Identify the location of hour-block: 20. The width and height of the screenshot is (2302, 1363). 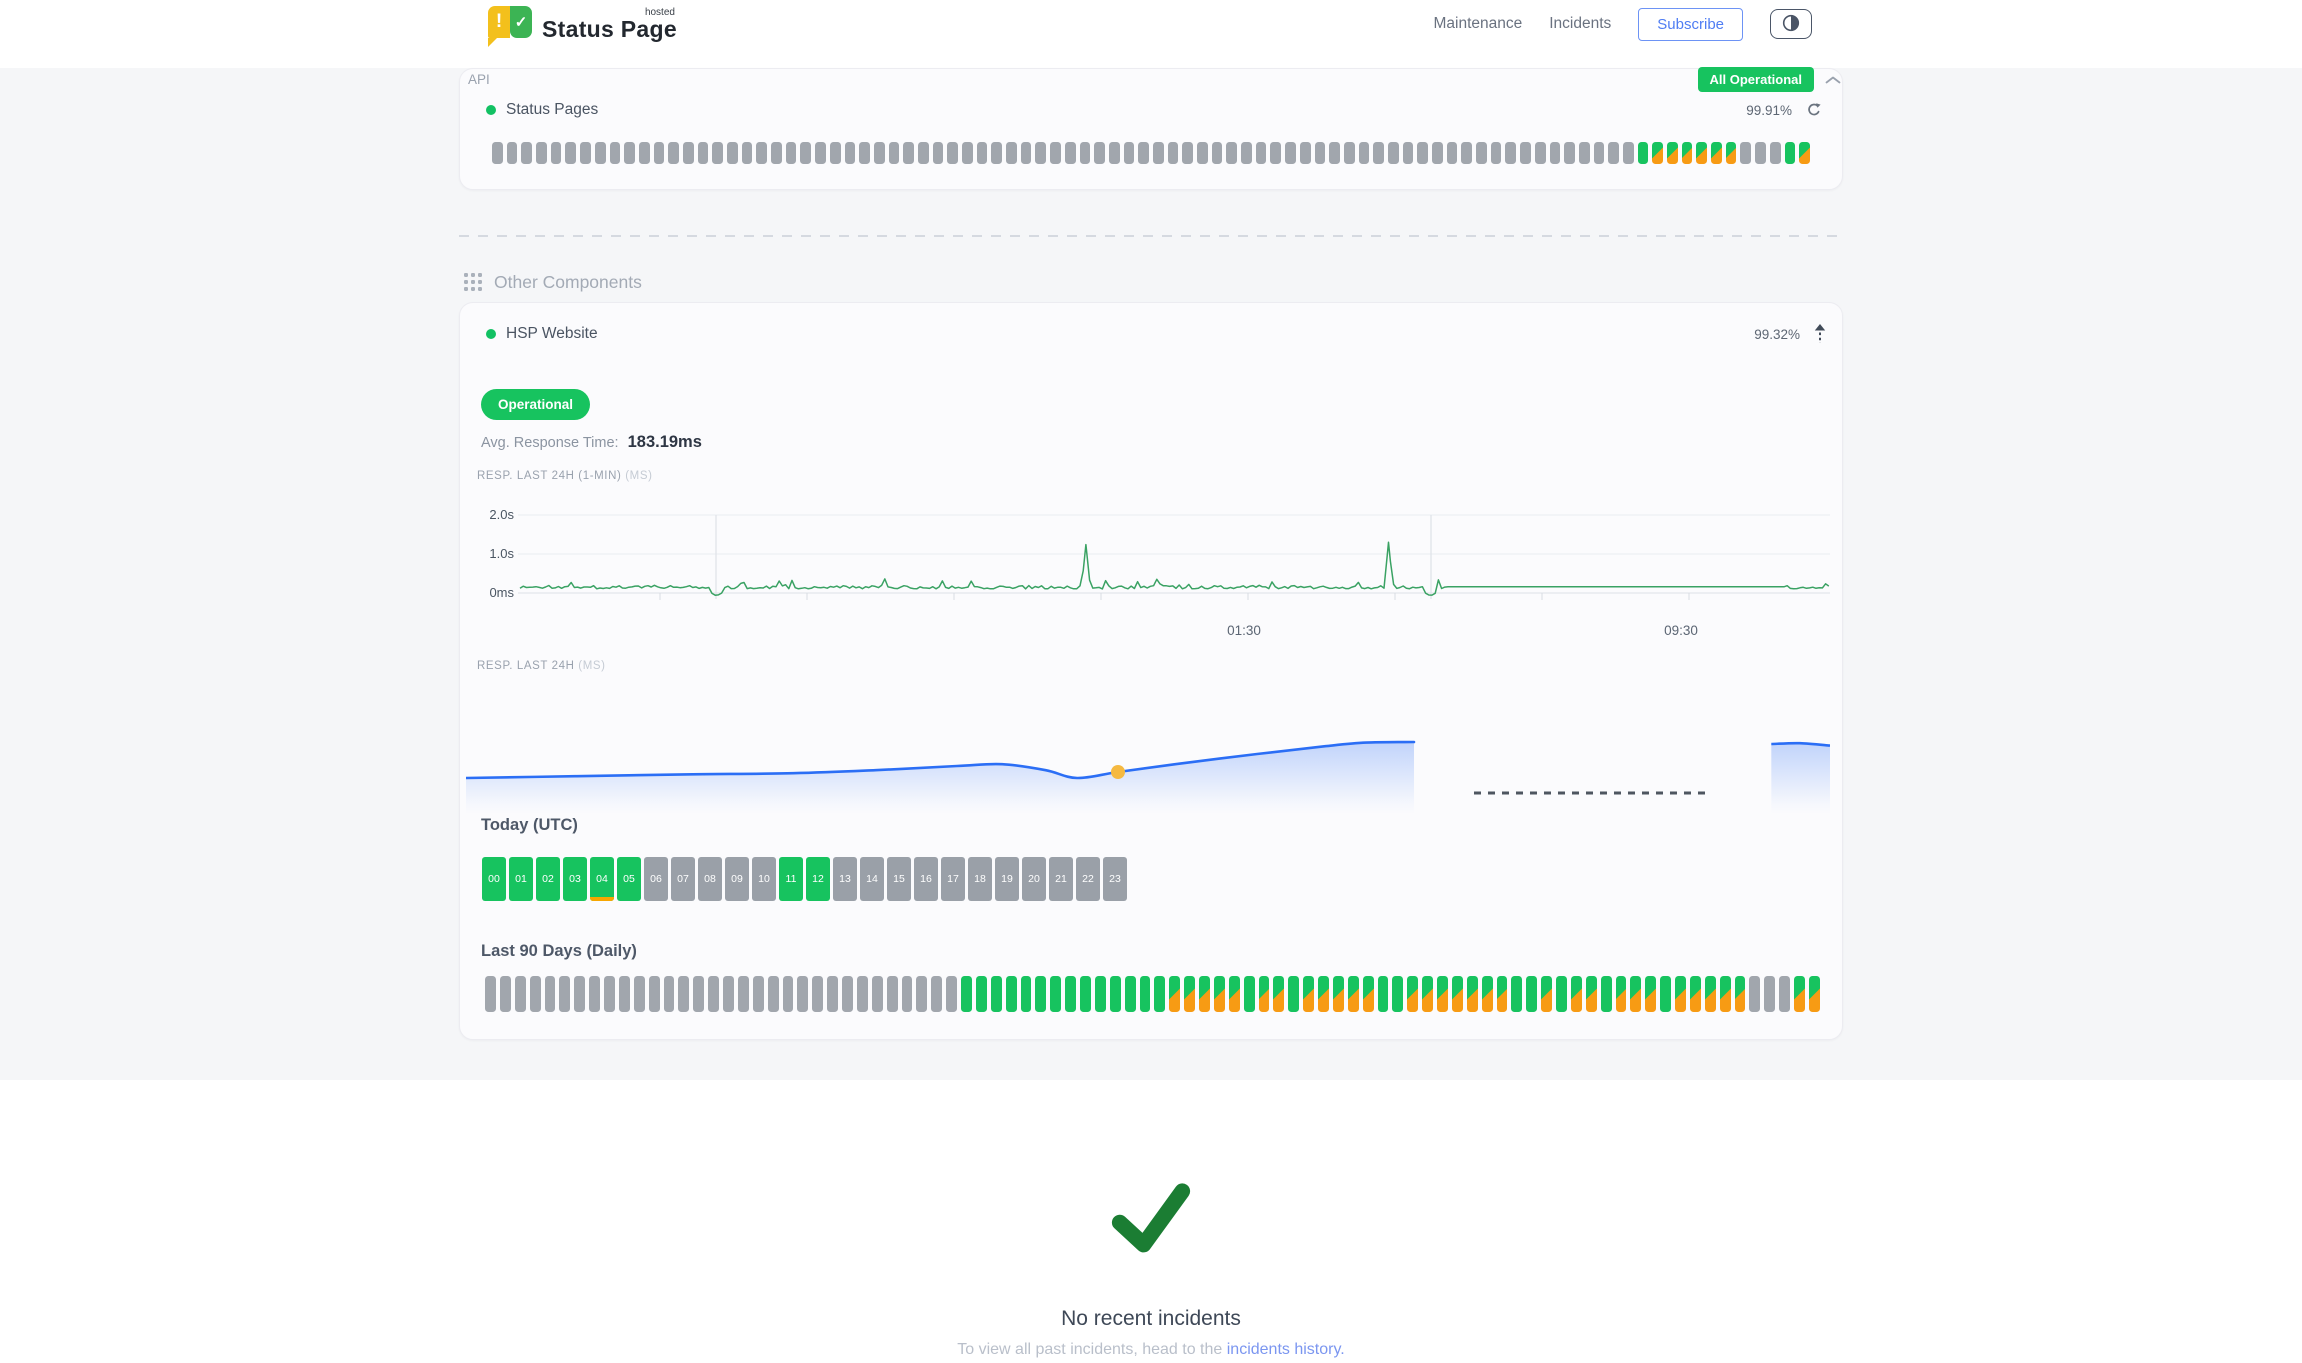
(1034, 879).